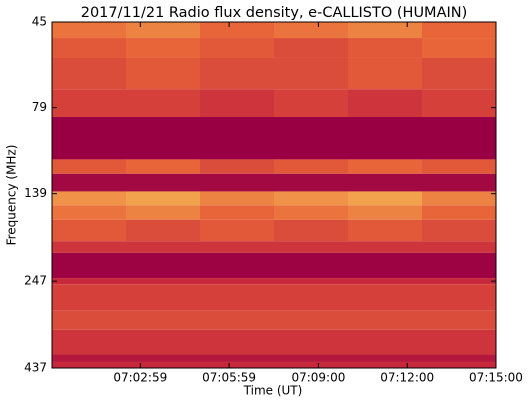 This screenshot has width=529, height=404. I want to click on x-tick-label: 07:05:59, so click(229, 378).